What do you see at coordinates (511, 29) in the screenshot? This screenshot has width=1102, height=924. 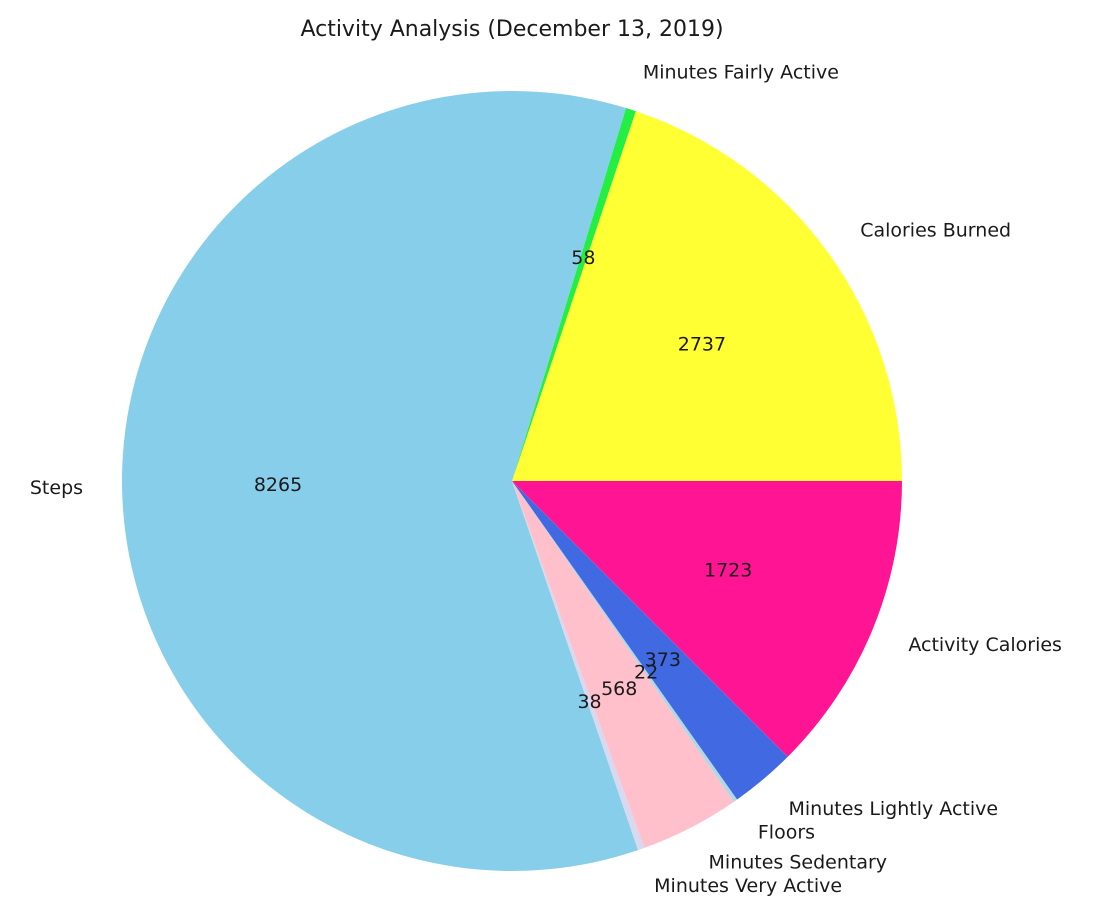 I see `chart-title: Activity Analysis (December 13, 2019)` at bounding box center [511, 29].